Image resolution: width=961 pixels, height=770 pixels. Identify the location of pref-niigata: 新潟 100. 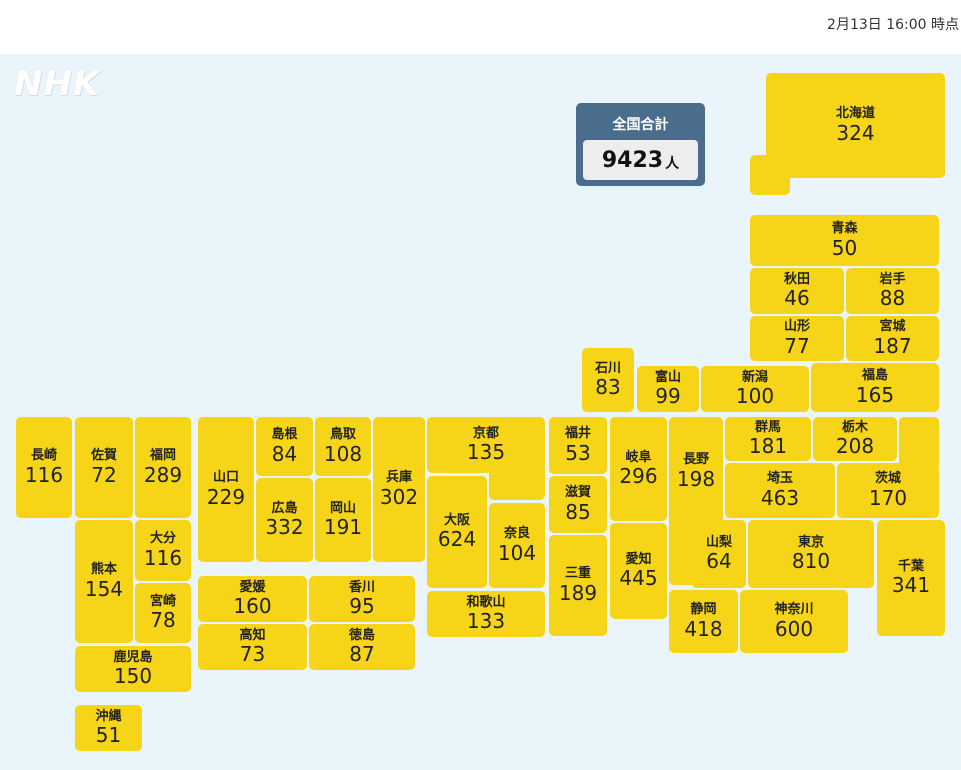
(755, 389).